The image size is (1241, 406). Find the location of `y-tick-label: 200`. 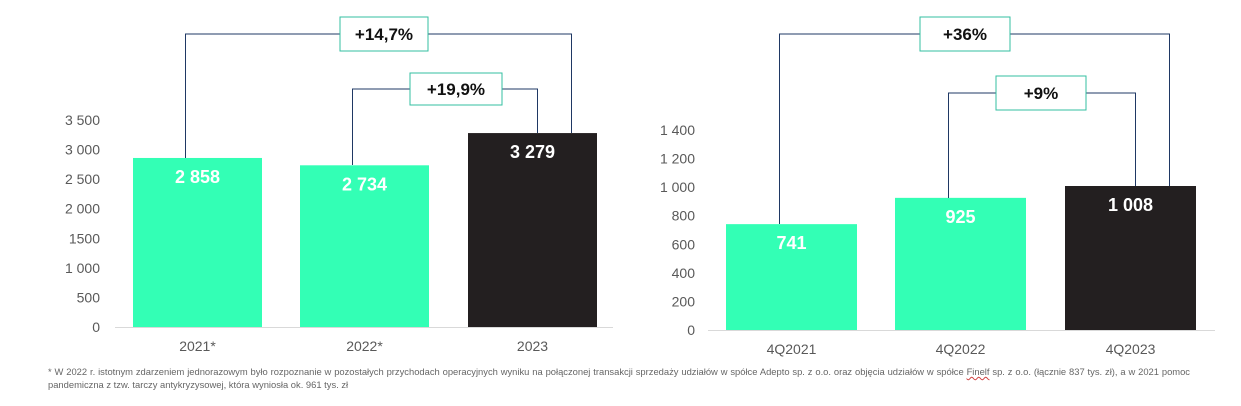

y-tick-label: 200 is located at coordinates (684, 301).